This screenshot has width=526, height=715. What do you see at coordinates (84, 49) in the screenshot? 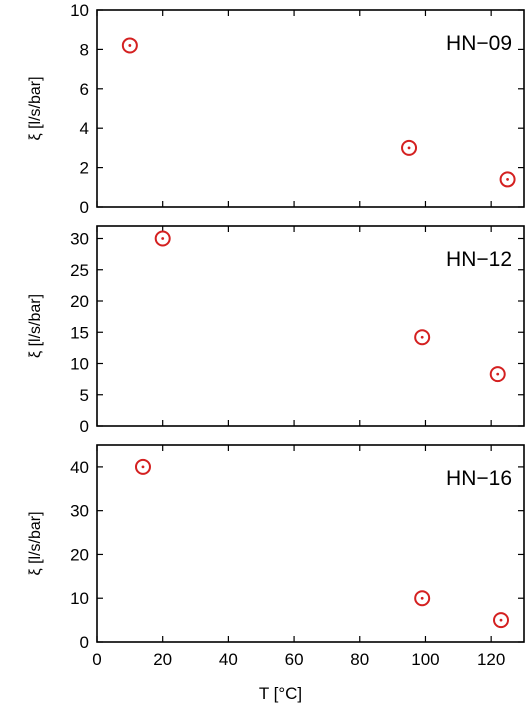
I see `y-tick-label: 8` at bounding box center [84, 49].